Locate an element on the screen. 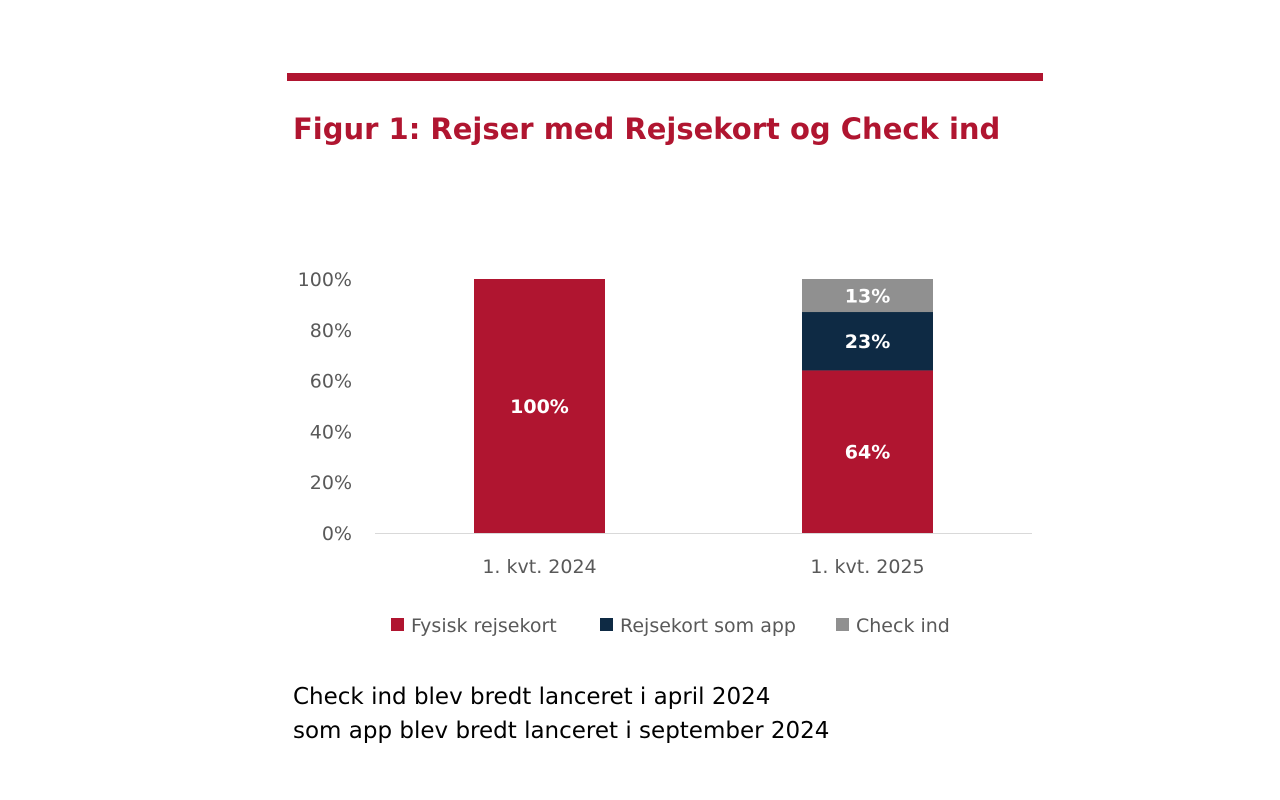 Image resolution: width=1280 pixels, height=800 pixels. data-label: 64% is located at coordinates (867, 453).